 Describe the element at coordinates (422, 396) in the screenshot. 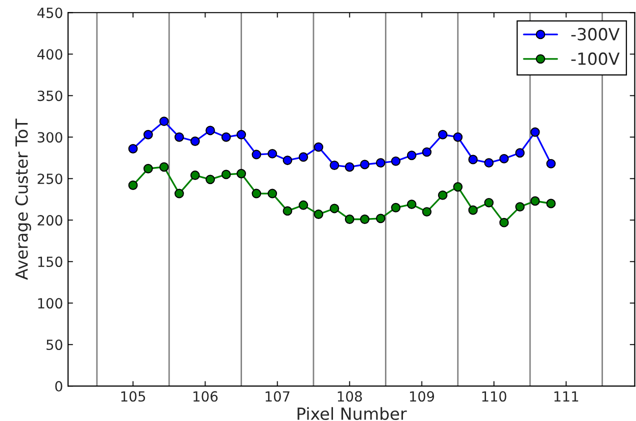

I see `x-tick-label: 109` at that location.